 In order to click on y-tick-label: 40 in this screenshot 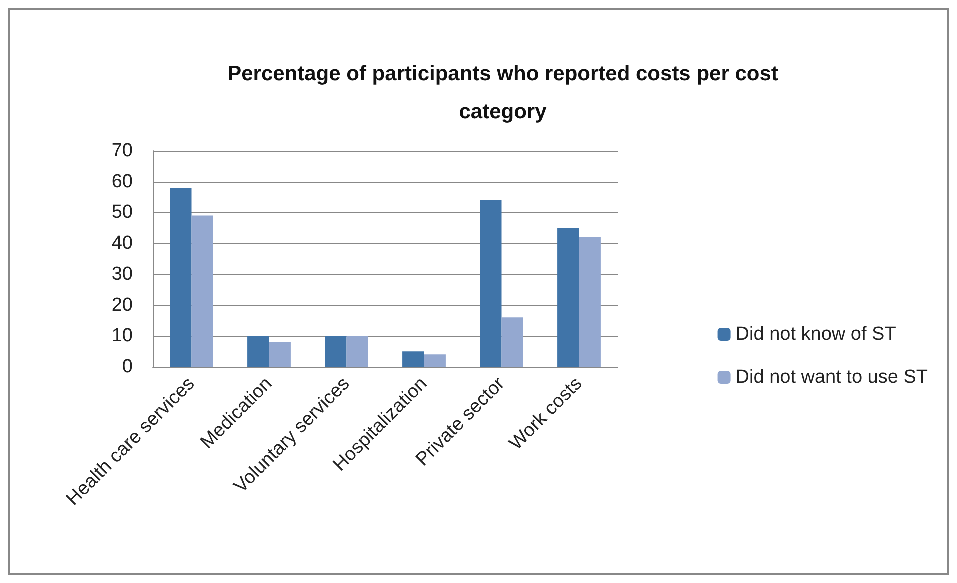, I will do `click(122, 243)`.